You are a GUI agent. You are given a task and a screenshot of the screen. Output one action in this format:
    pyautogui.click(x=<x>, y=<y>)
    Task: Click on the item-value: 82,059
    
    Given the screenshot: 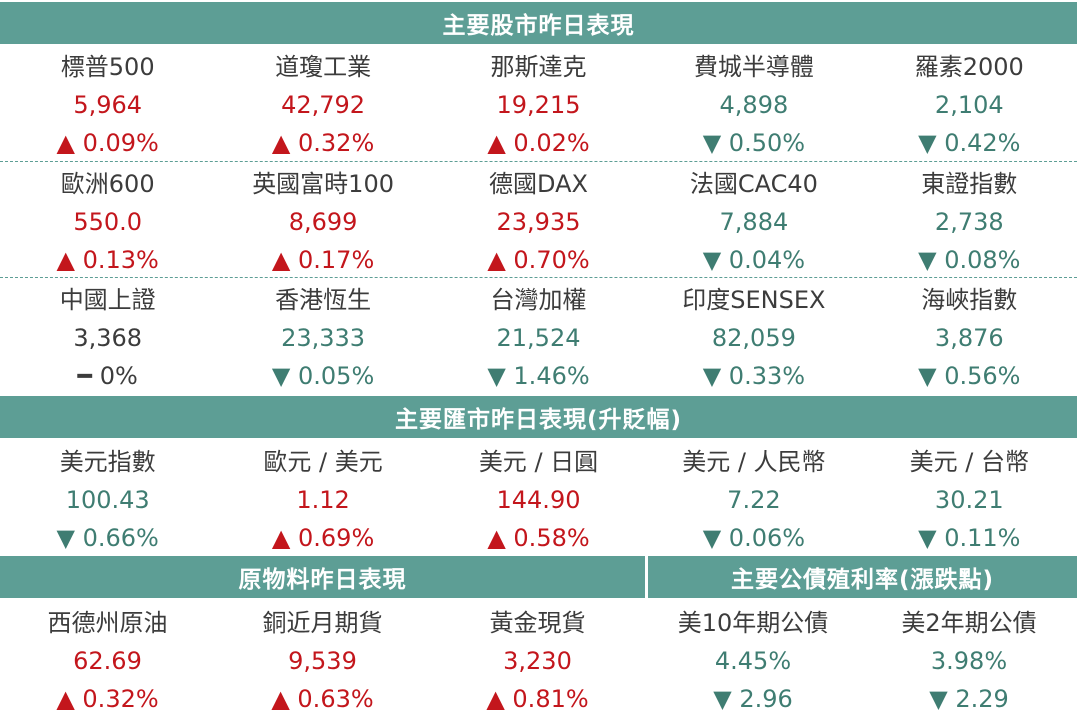 What is the action you would take?
    pyautogui.click(x=753, y=338)
    